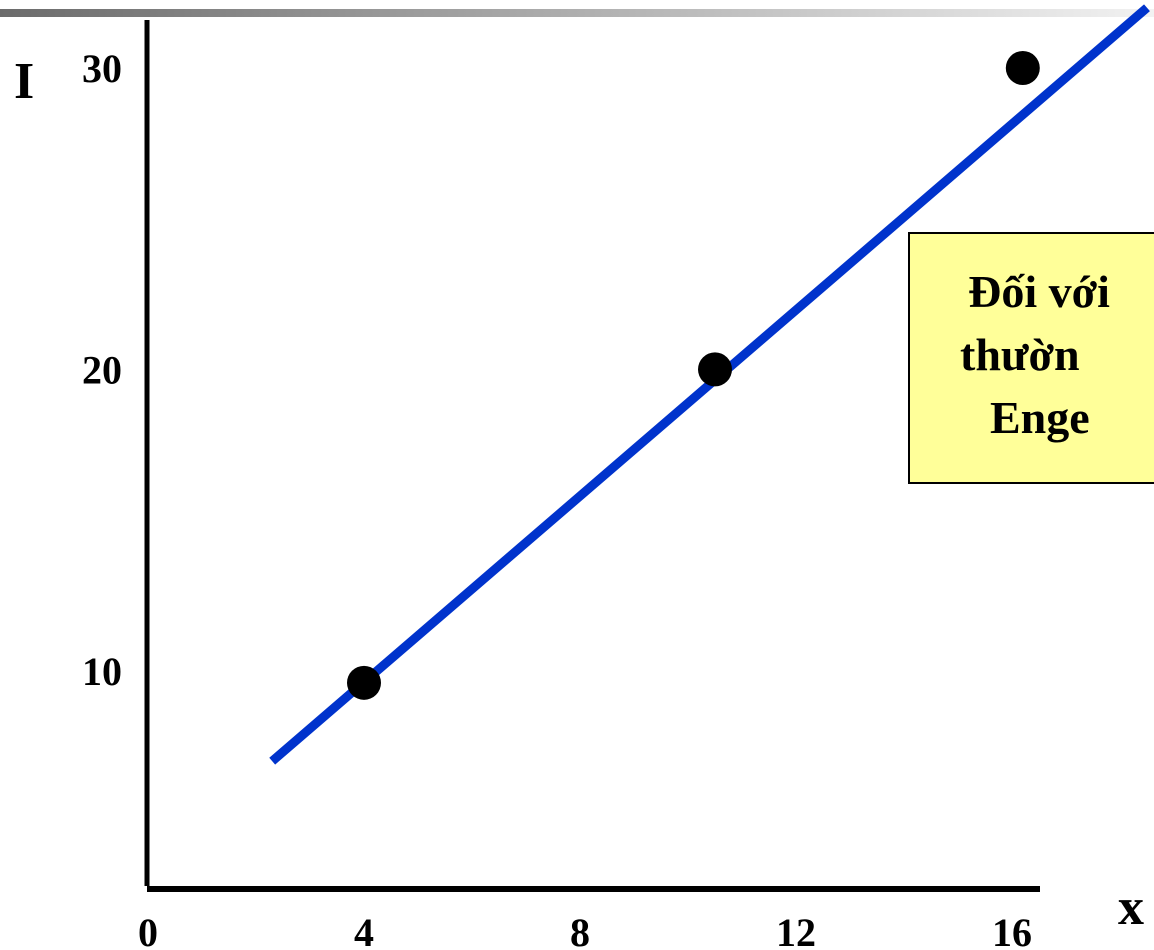 The width and height of the screenshot is (1154, 950). What do you see at coordinates (102, 671) in the screenshot?
I see `y-tick-label: 10` at bounding box center [102, 671].